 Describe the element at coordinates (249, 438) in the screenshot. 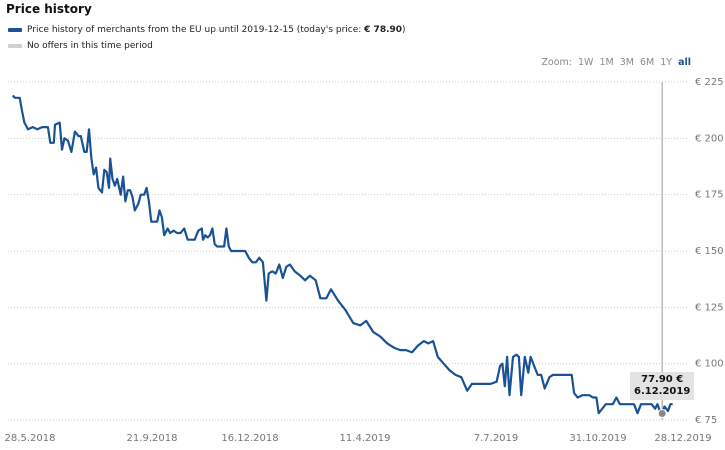

I see `x-tick-label: 16.12.2018` at that location.